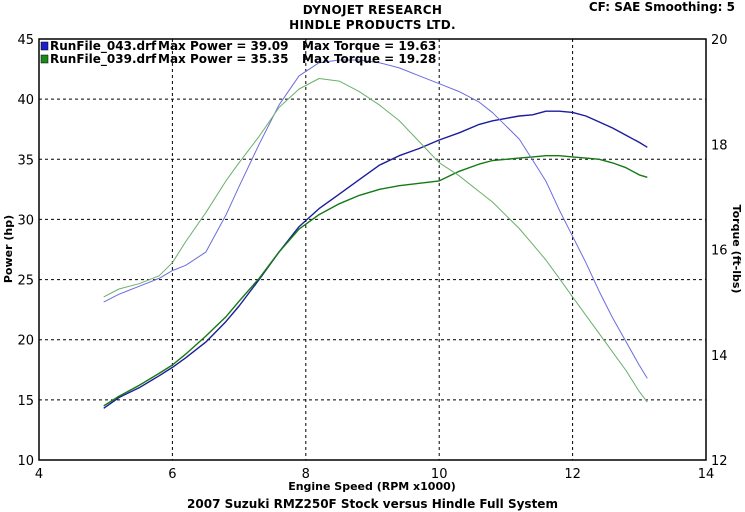  Describe the element at coordinates (372, 25) in the screenshot. I see `header-subtitle: HINDLE PRODUCTS LTD.` at that location.